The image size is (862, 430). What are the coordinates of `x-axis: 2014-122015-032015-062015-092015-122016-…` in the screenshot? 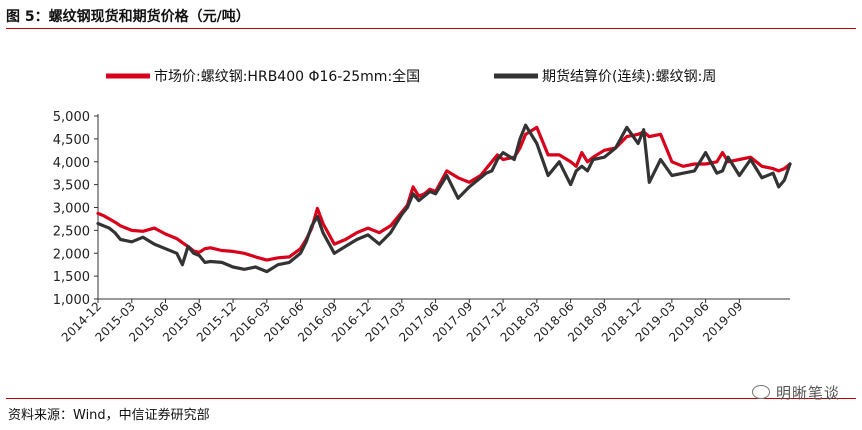 It's located at (424, 321).